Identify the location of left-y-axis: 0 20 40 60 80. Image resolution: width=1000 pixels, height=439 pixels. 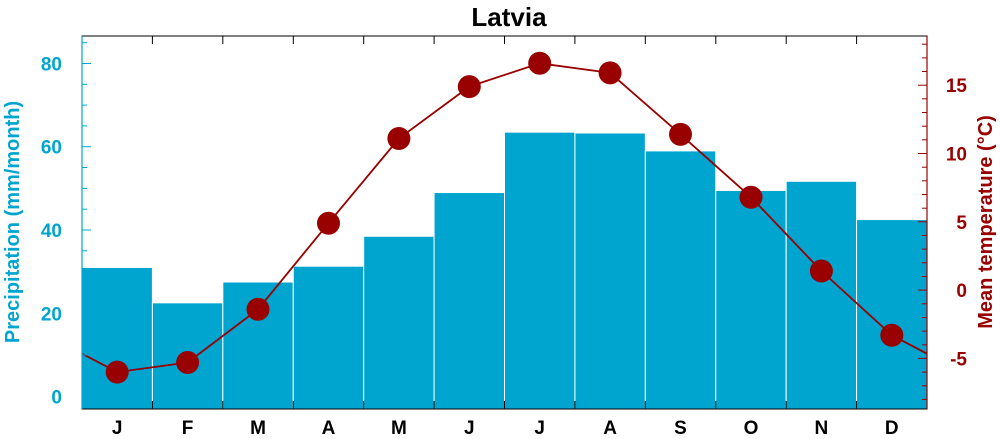
(66, 222).